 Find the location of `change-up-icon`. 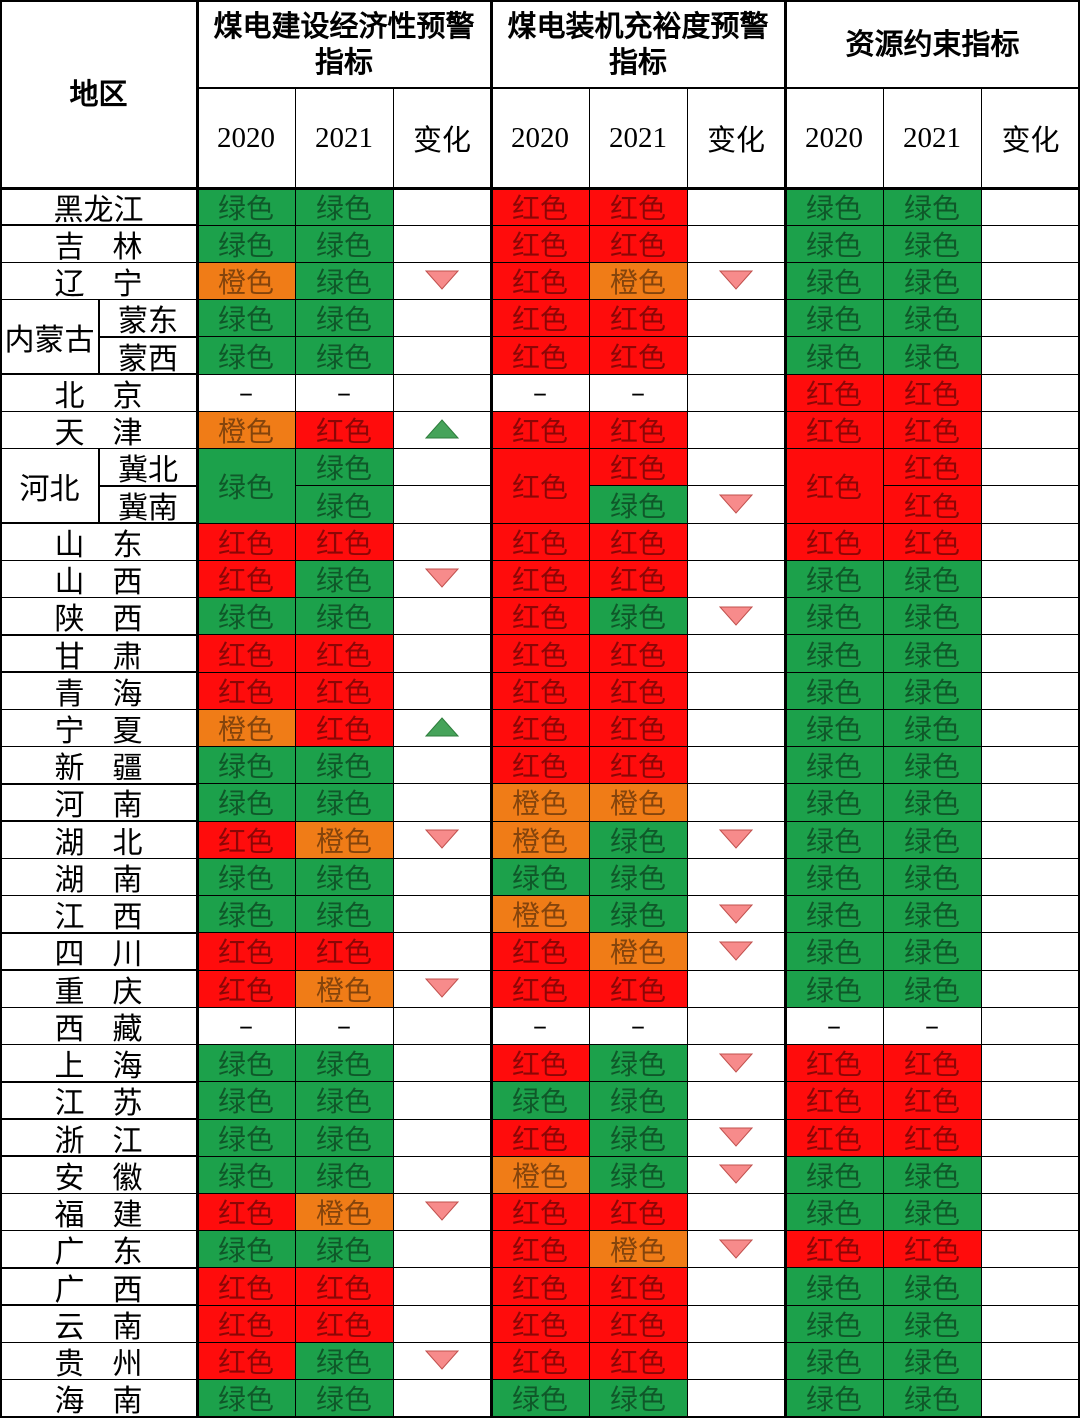

change-up-icon is located at coordinates (442, 429).